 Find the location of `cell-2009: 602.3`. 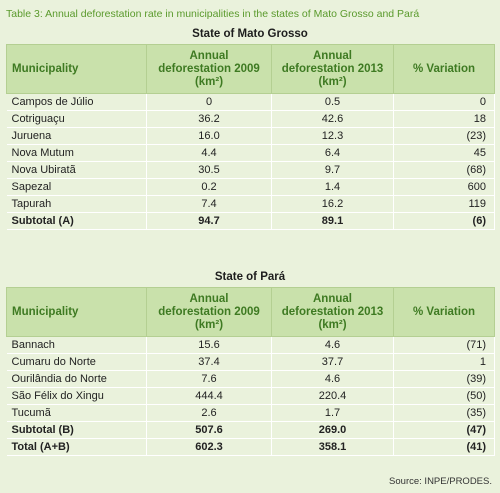

cell-2009: 602.3 is located at coordinates (209, 447).